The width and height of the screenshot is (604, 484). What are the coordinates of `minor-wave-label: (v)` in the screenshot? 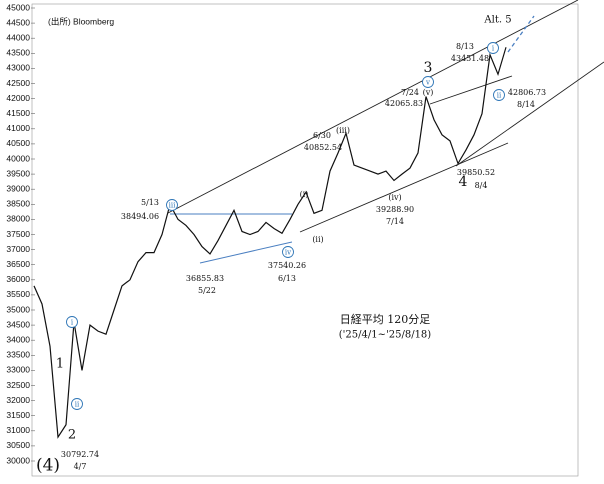 It's located at (428, 92).